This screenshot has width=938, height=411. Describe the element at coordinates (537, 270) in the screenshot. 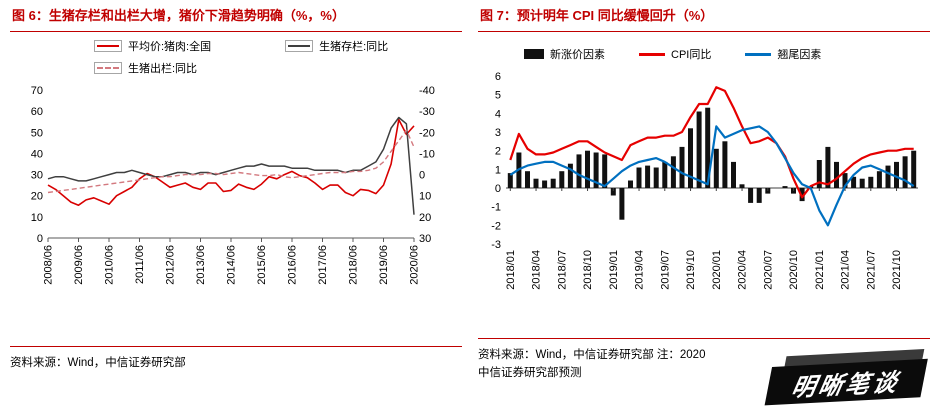

I see `svg-text: 2018/04` at that location.